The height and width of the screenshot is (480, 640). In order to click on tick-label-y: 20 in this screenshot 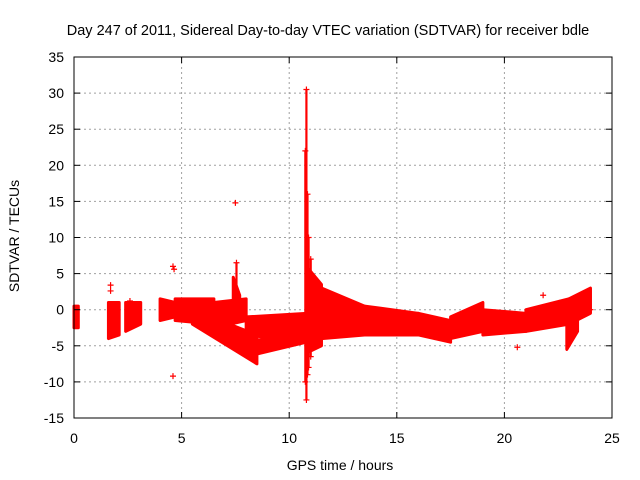, I will do `click(56, 165)`.